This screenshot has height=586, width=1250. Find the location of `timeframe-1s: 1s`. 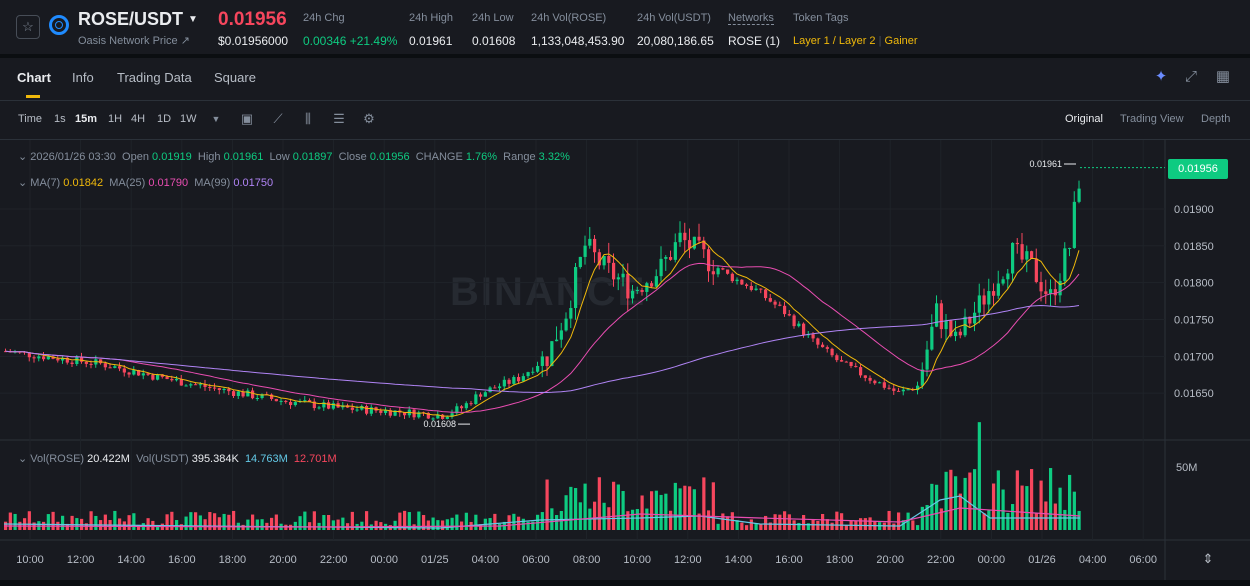

timeframe-1s: 1s is located at coordinates (60, 119).